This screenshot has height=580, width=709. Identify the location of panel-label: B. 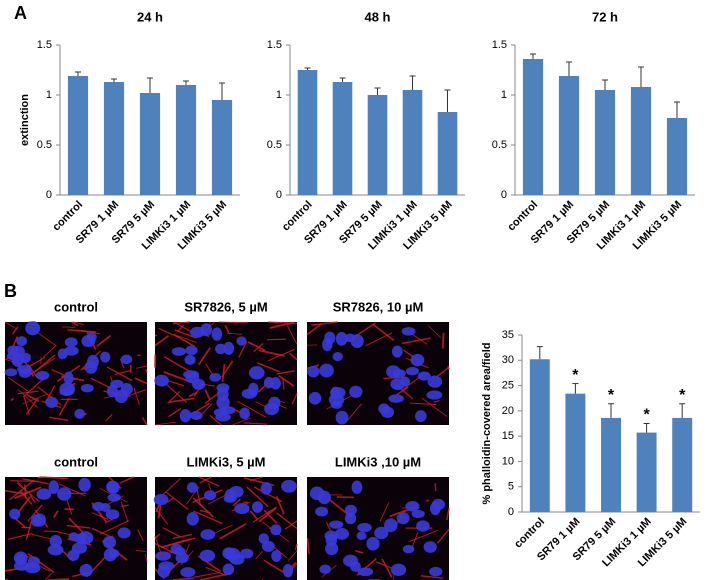
(10, 291).